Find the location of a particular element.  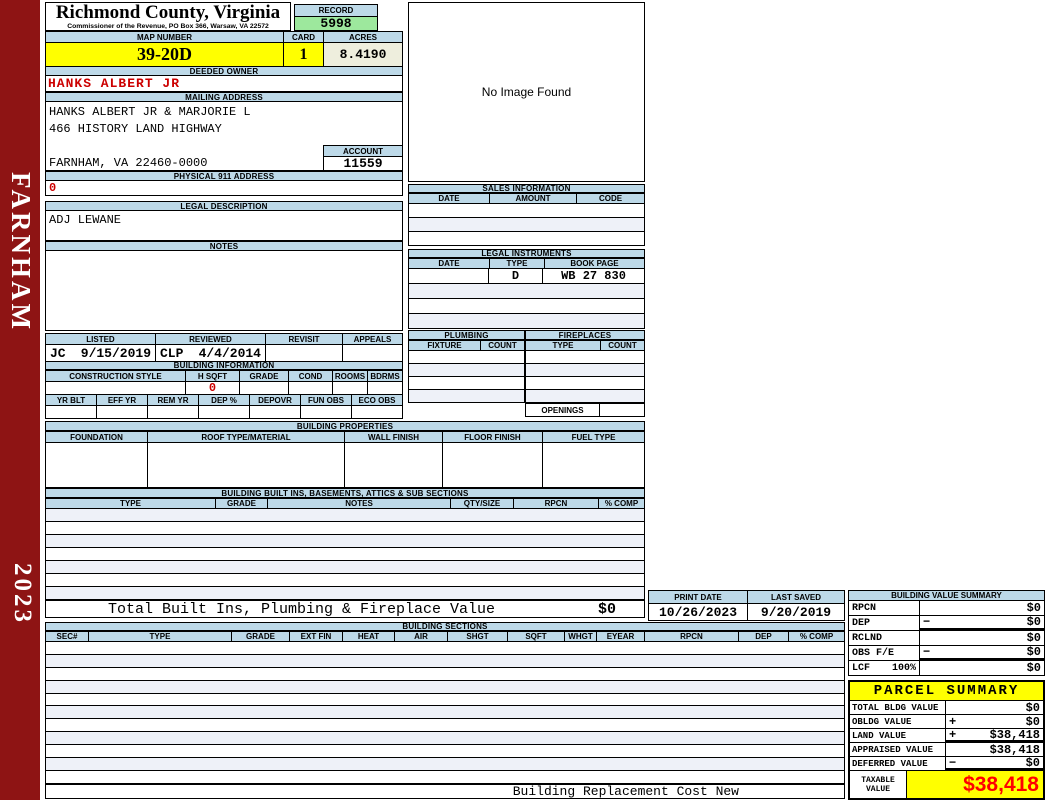

acres-label: ACRES is located at coordinates (363, 37).